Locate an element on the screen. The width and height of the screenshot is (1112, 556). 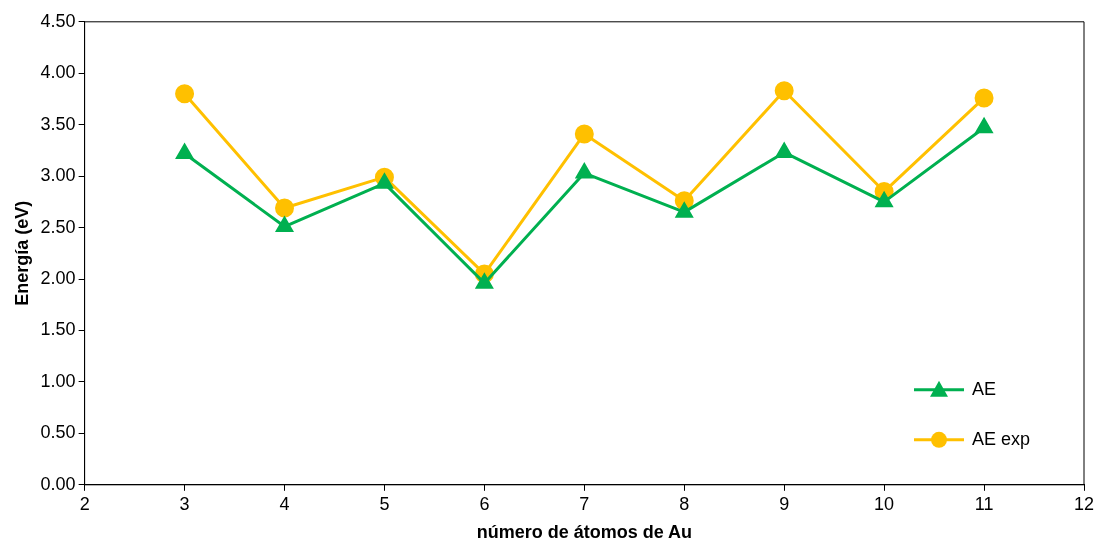
x-tick-label: 6 is located at coordinates (484, 503).